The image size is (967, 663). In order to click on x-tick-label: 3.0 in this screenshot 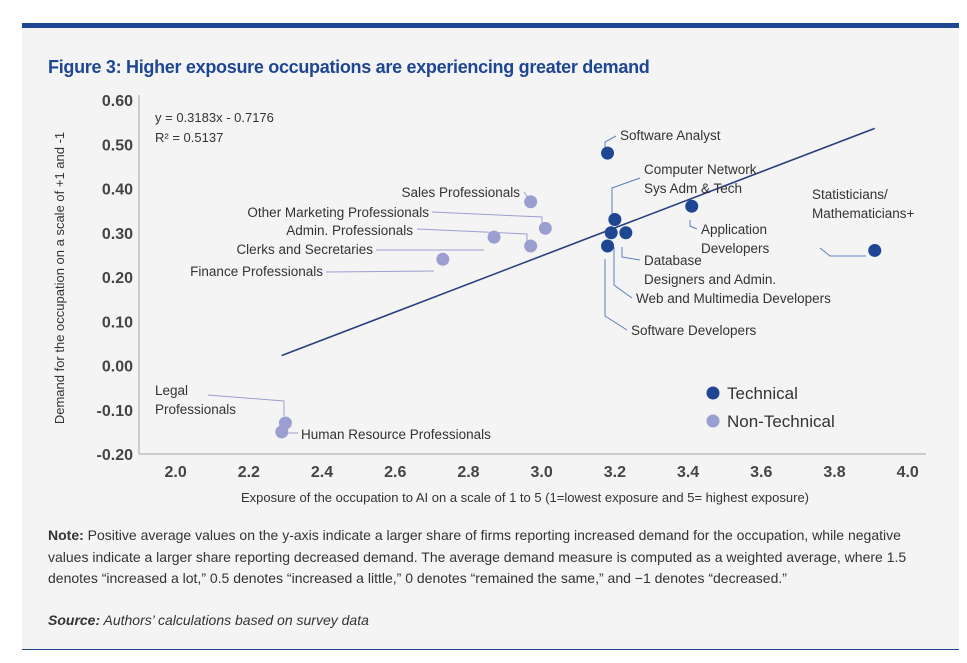, I will do `click(542, 472)`.